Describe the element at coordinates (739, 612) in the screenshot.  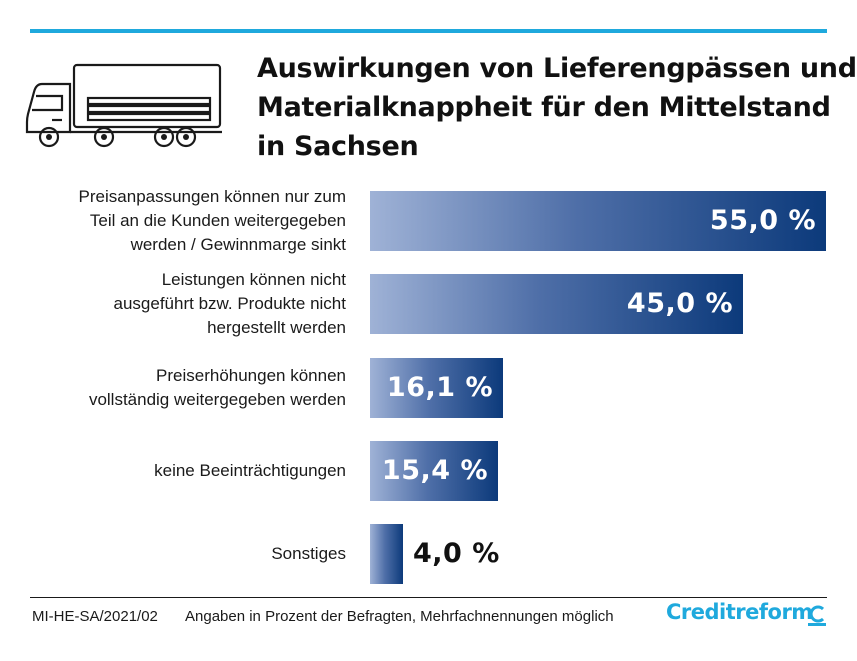
I see `creditreform-logo: Creditreform` at that location.